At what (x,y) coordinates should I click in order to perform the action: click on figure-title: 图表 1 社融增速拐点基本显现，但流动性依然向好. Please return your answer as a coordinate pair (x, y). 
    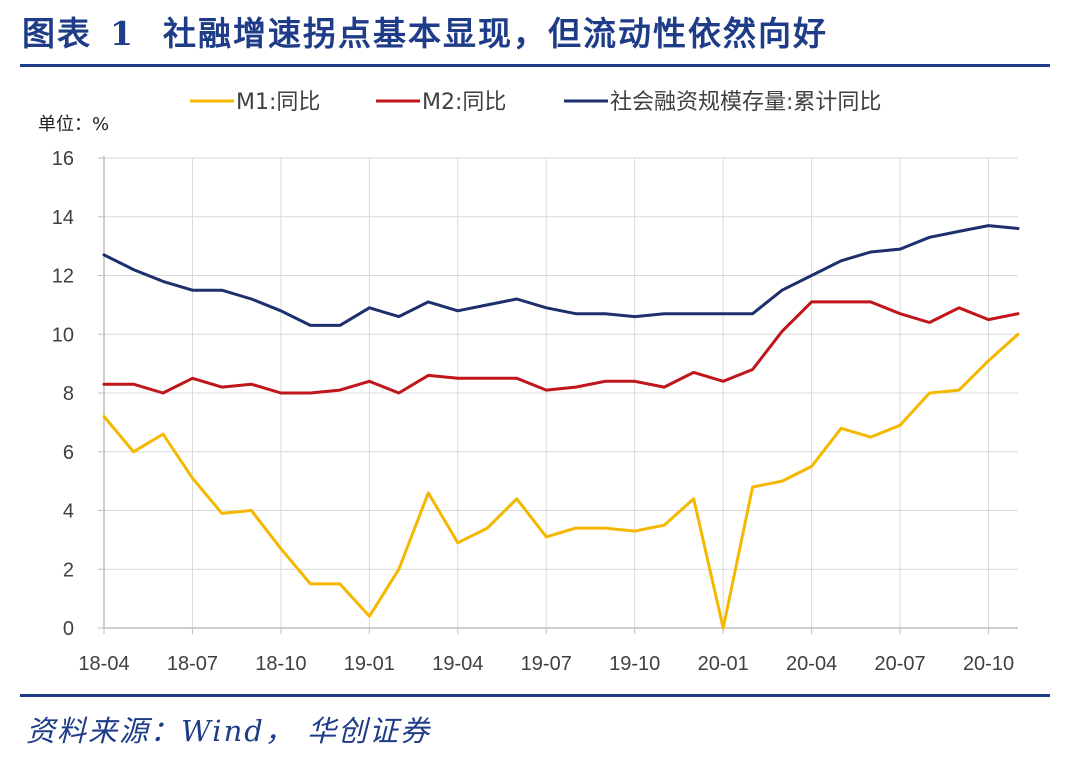
    Looking at the image, I should click on (425, 34).